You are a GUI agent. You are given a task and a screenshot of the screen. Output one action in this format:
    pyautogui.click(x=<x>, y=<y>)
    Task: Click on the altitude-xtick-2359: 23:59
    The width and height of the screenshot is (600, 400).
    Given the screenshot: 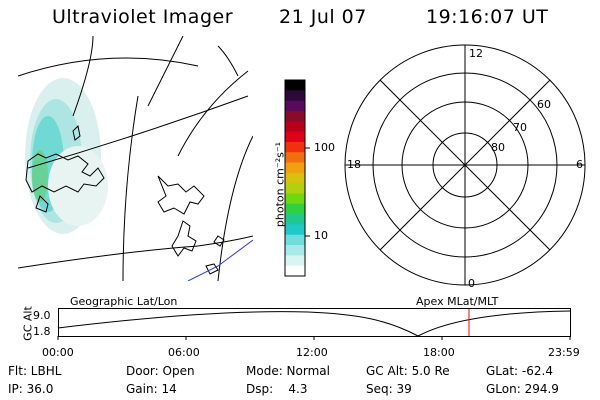 What is the action you would take?
    pyautogui.click(x=564, y=352)
    